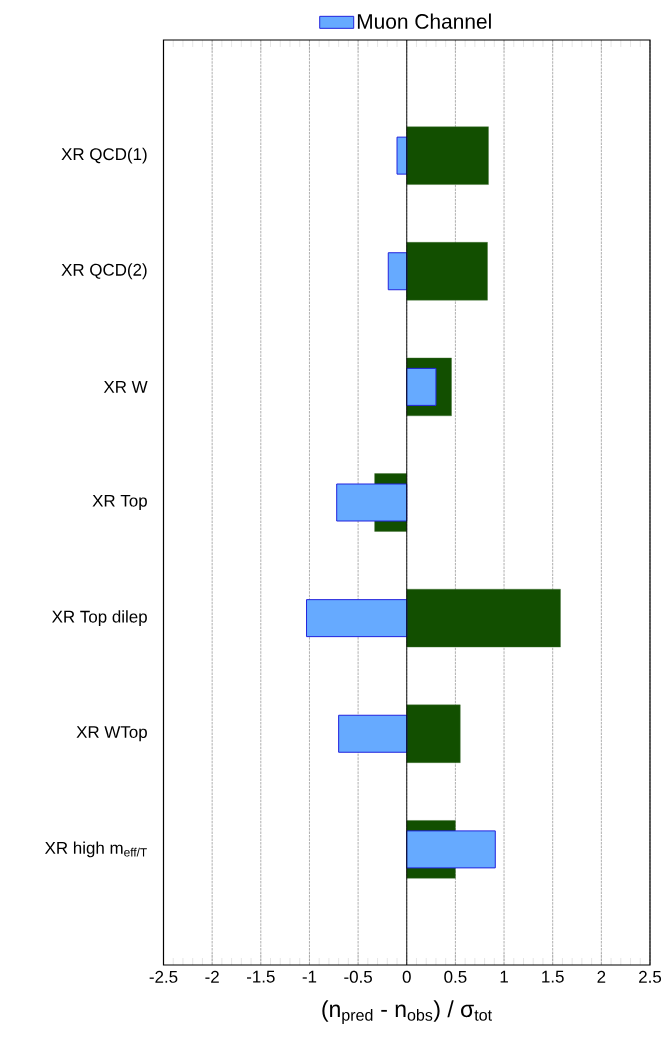 The width and height of the screenshot is (668, 1058). I want to click on y-tick-label: XR Top, so click(119, 502).